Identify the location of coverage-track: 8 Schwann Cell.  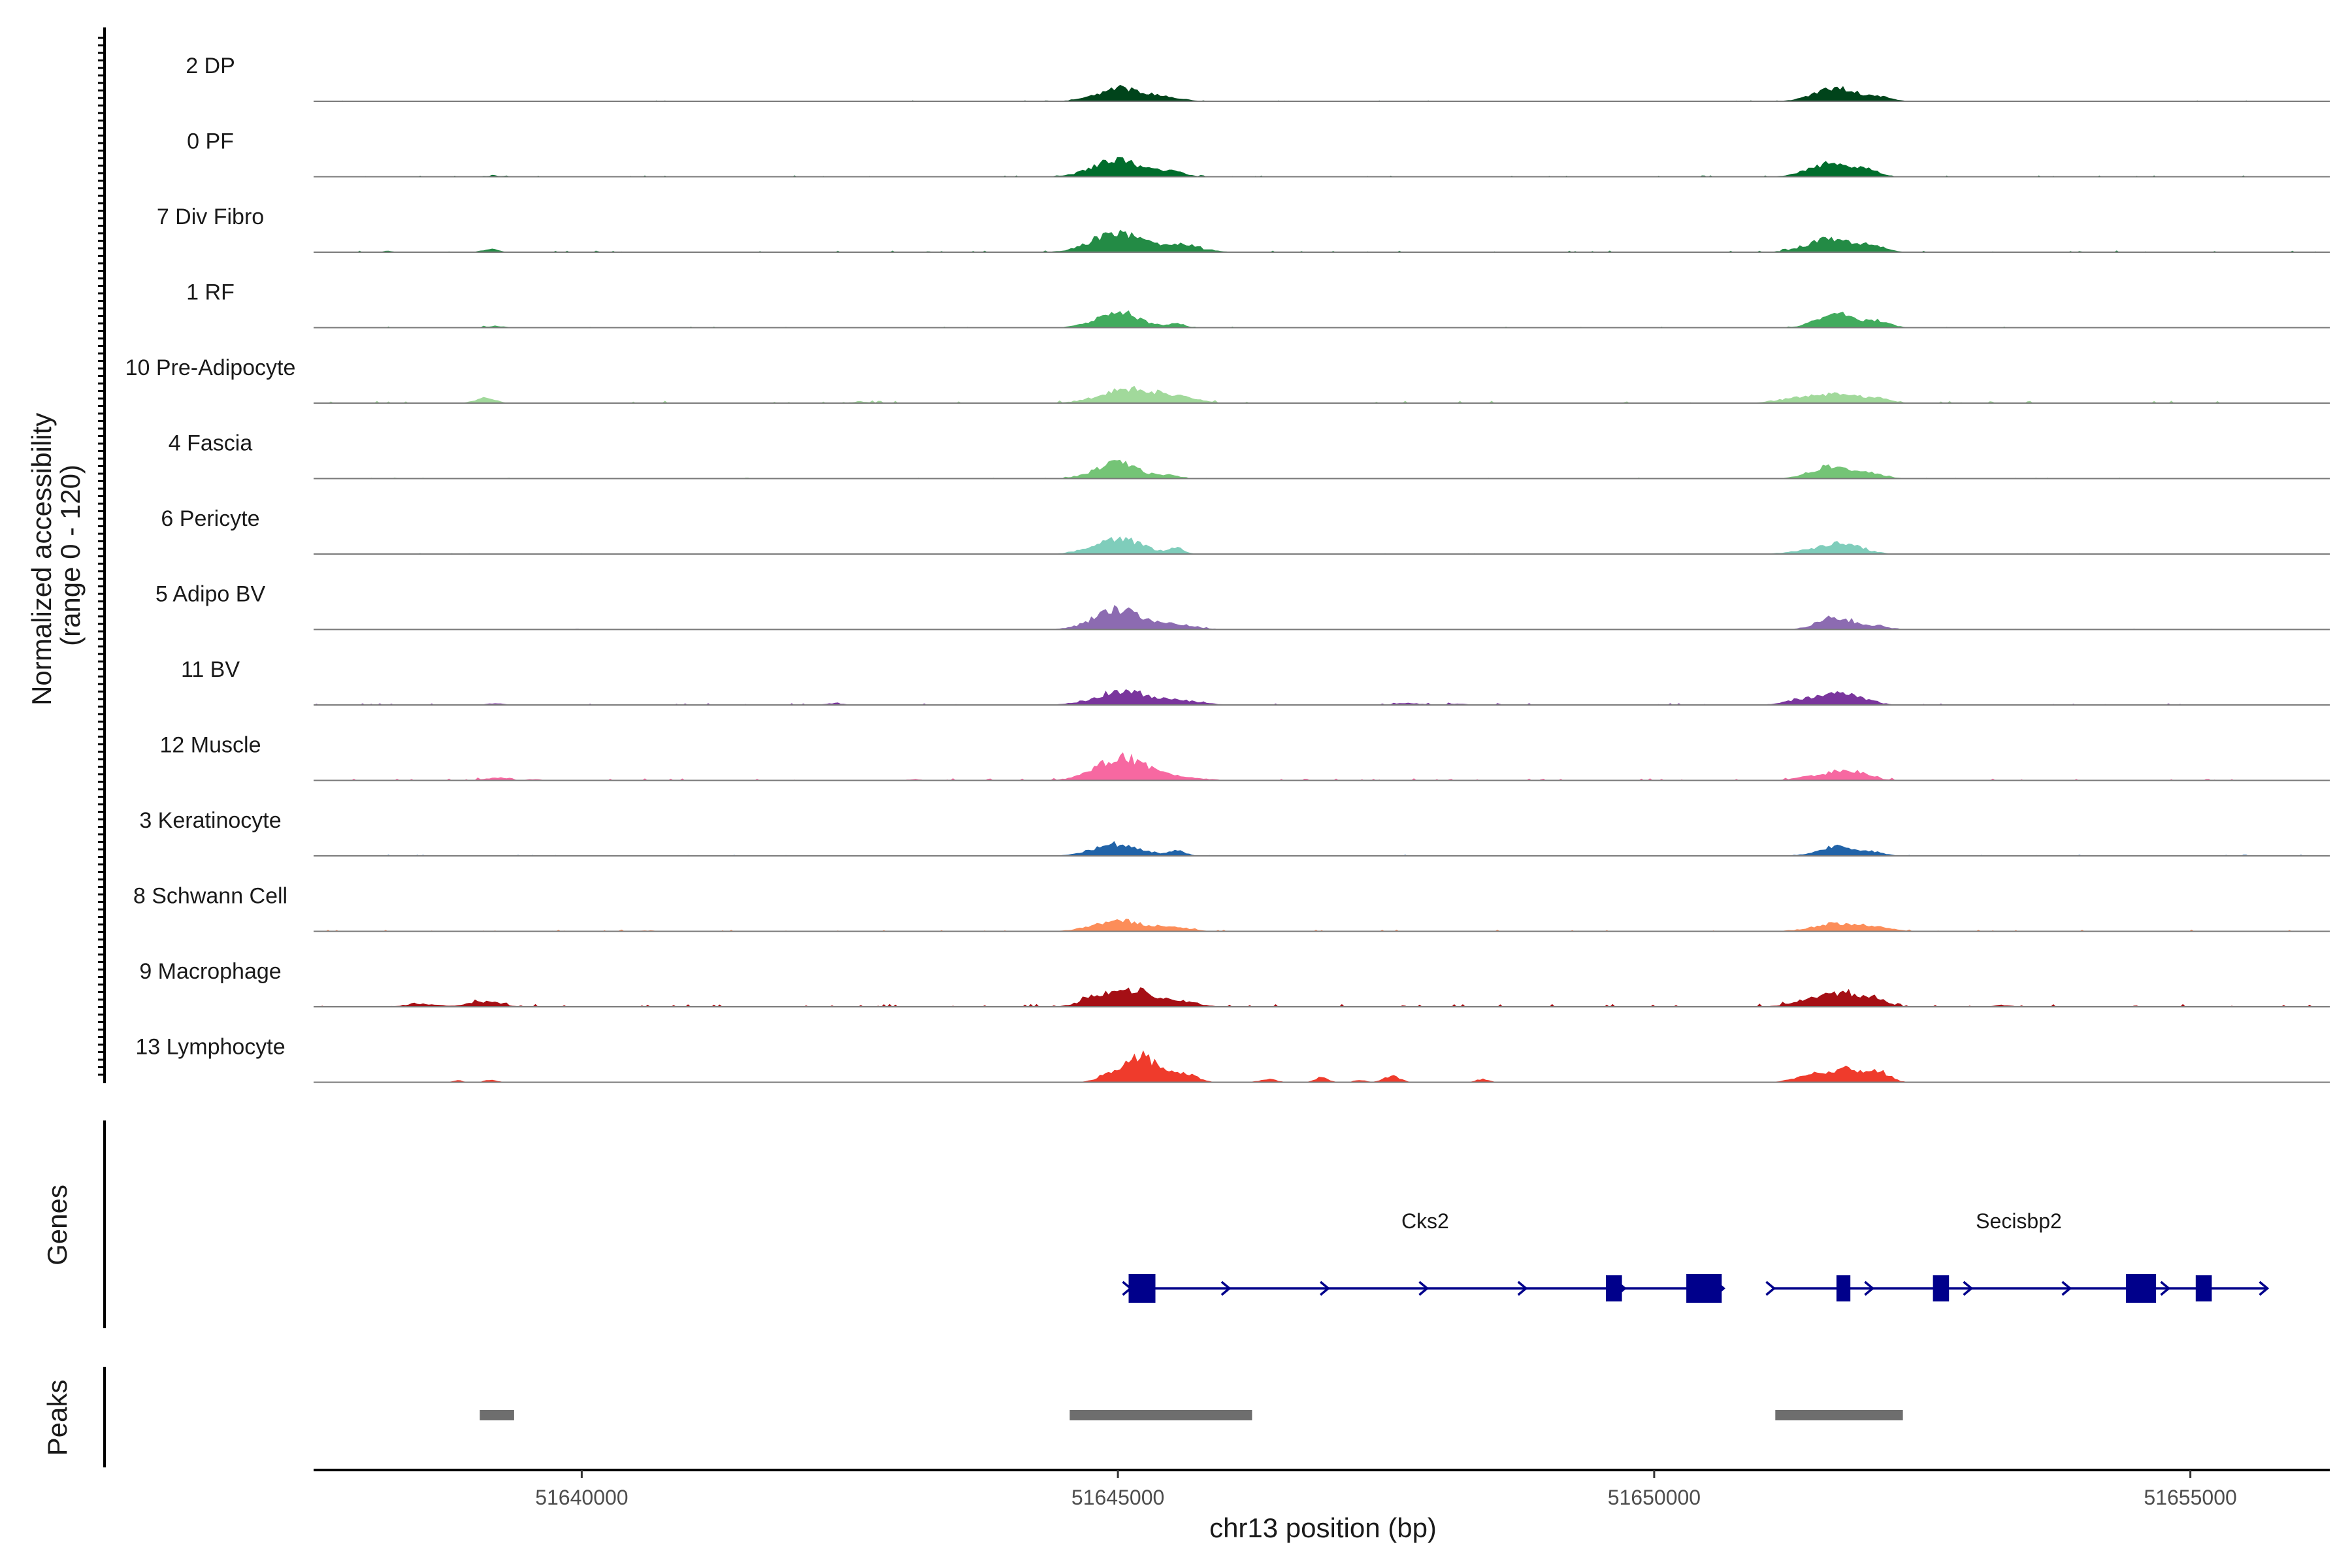
(1231, 908).